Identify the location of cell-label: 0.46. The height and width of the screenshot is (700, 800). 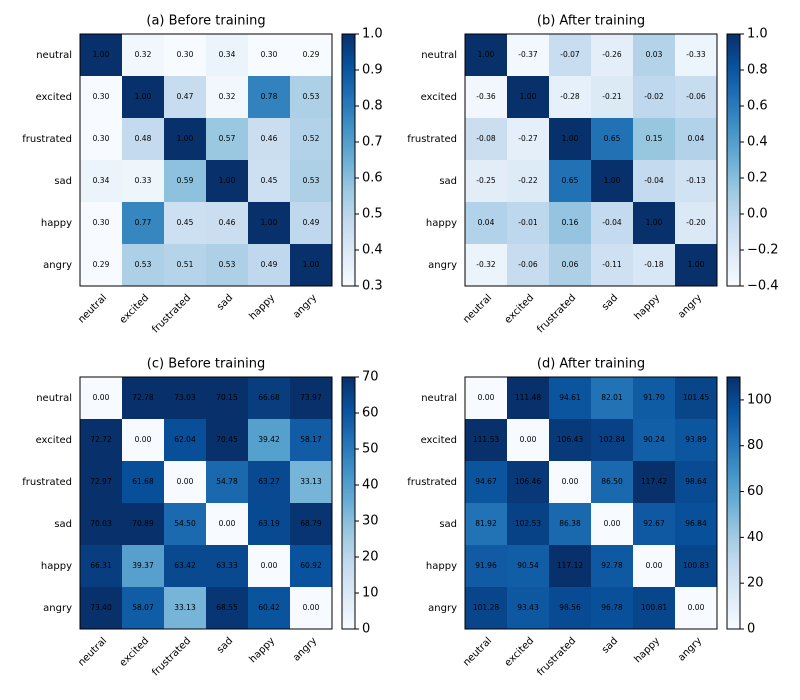
(269, 138).